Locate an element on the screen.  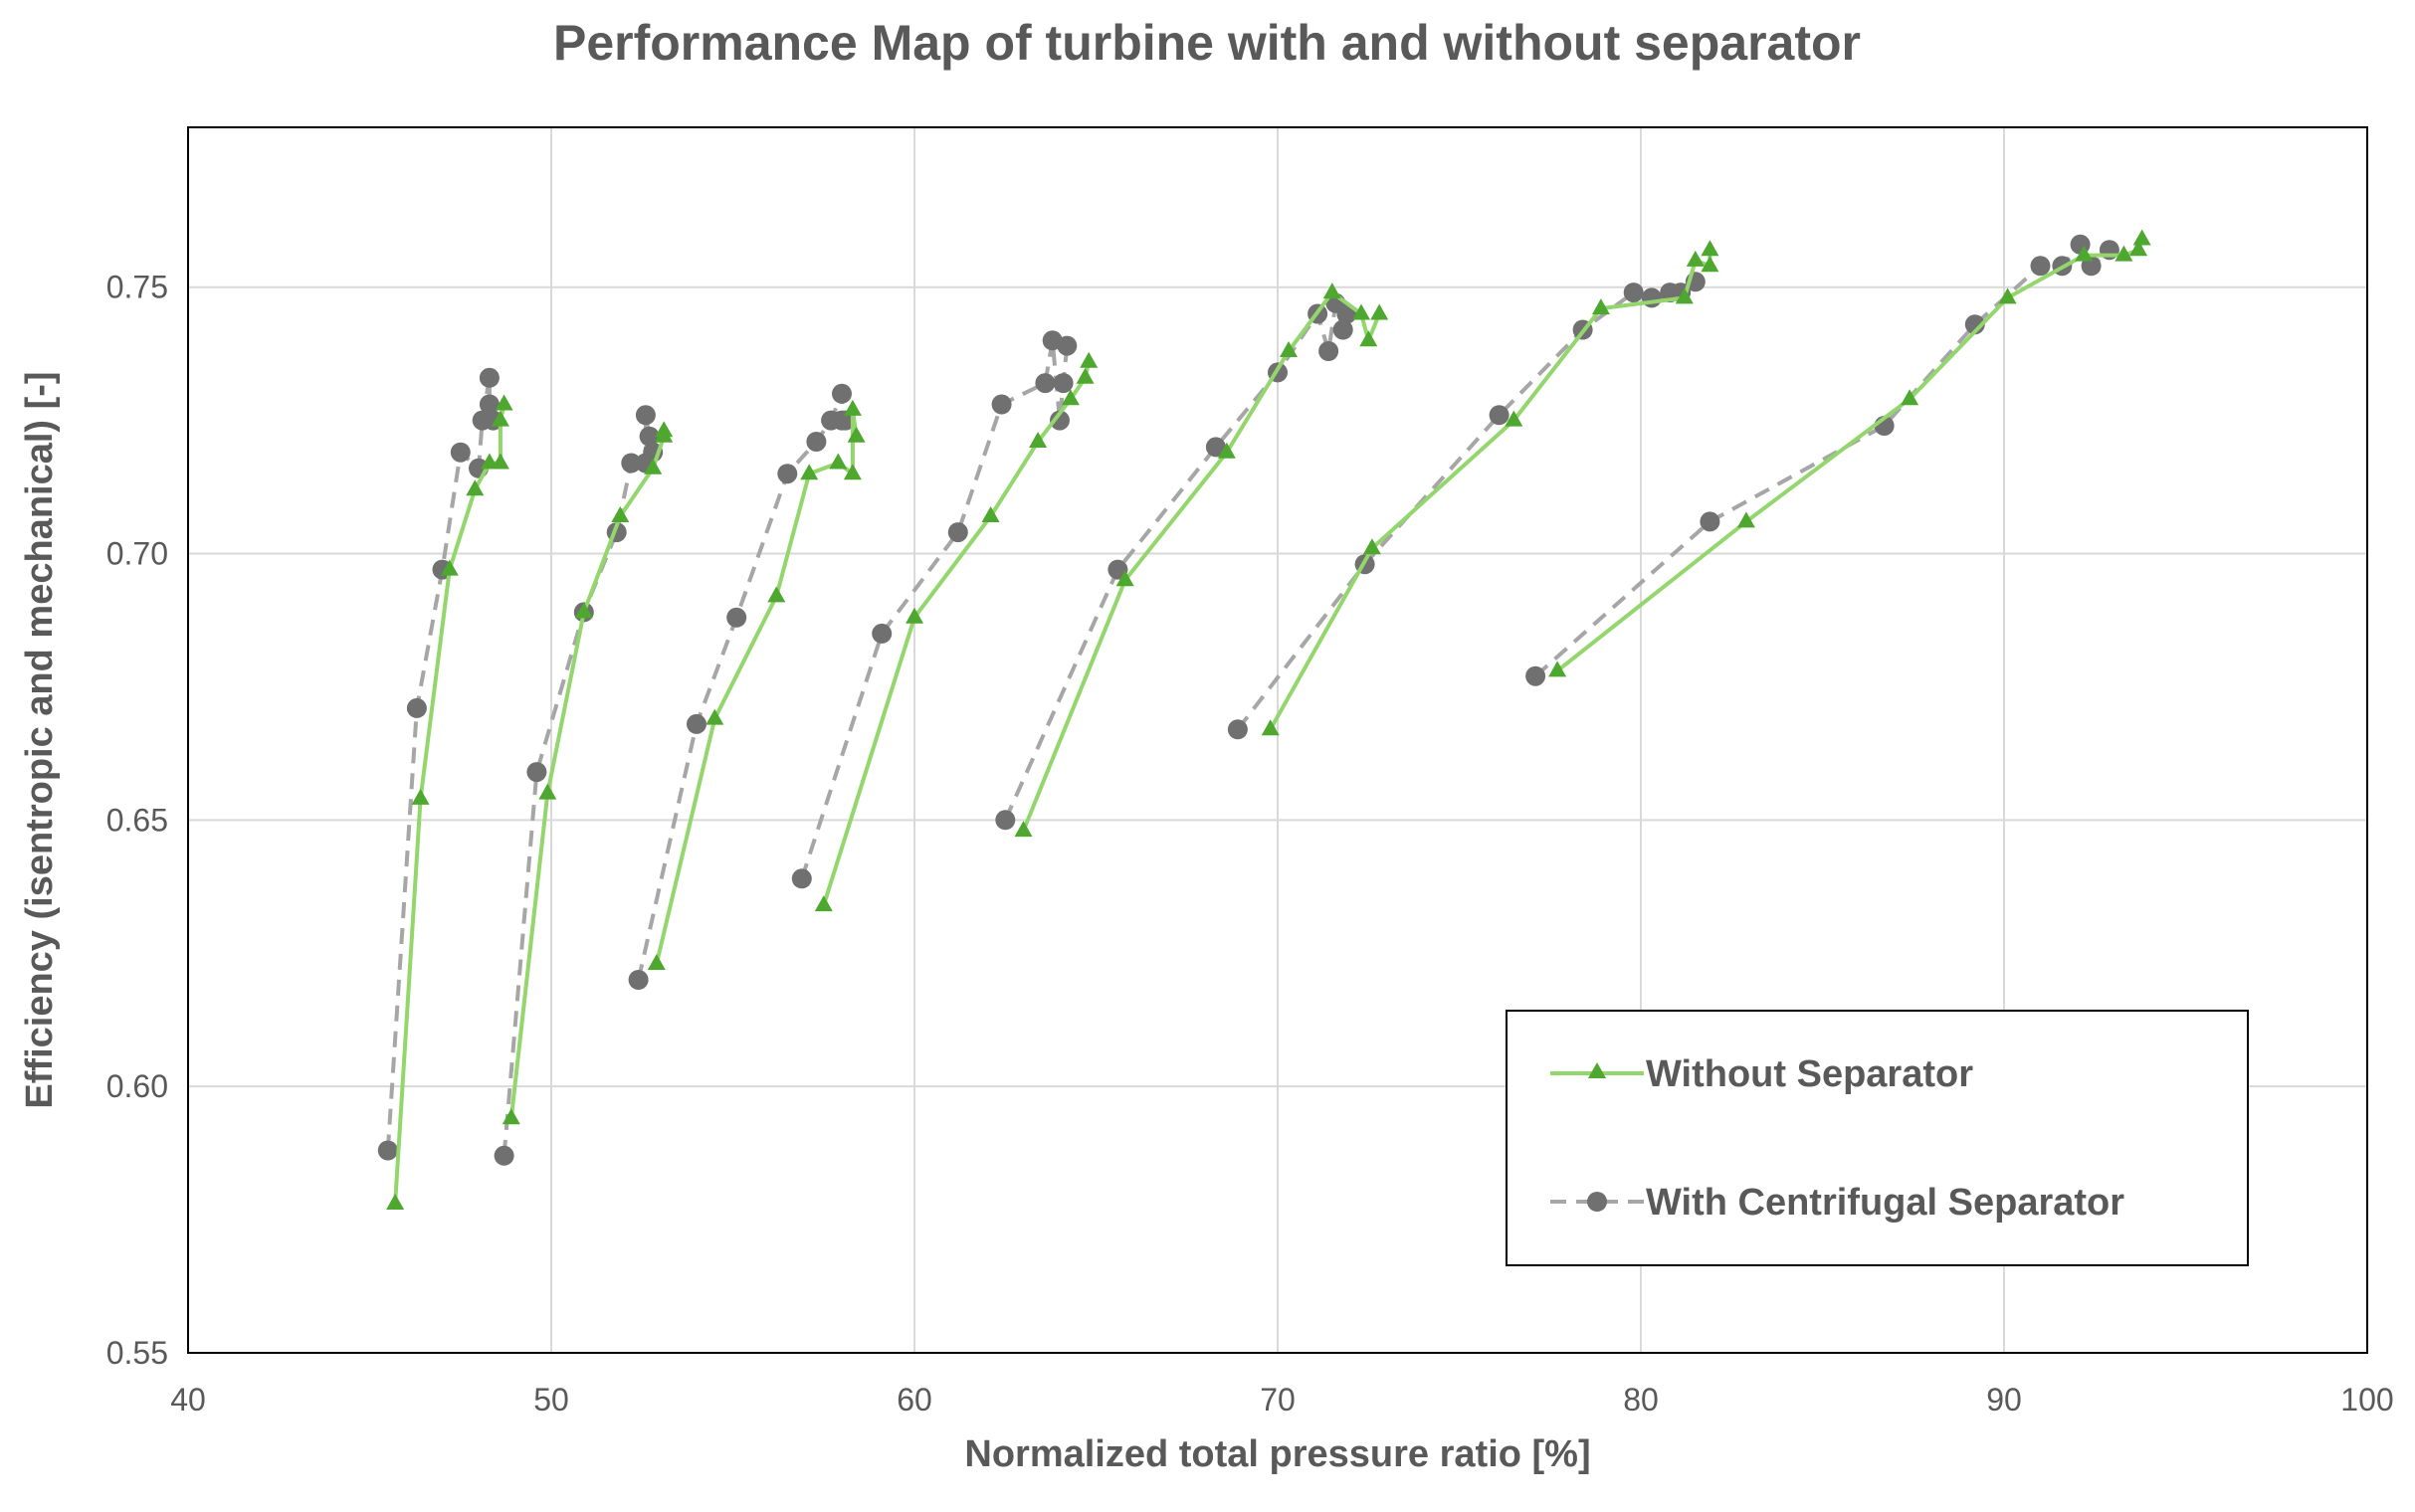
y-tick-label: 0.55 is located at coordinates (137, 1353).